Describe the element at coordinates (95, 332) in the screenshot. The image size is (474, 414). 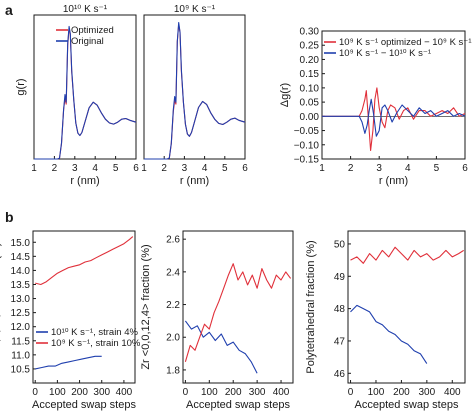
I see `legend-entry: 10¹⁰ K s⁻¹, strain 4%` at that location.